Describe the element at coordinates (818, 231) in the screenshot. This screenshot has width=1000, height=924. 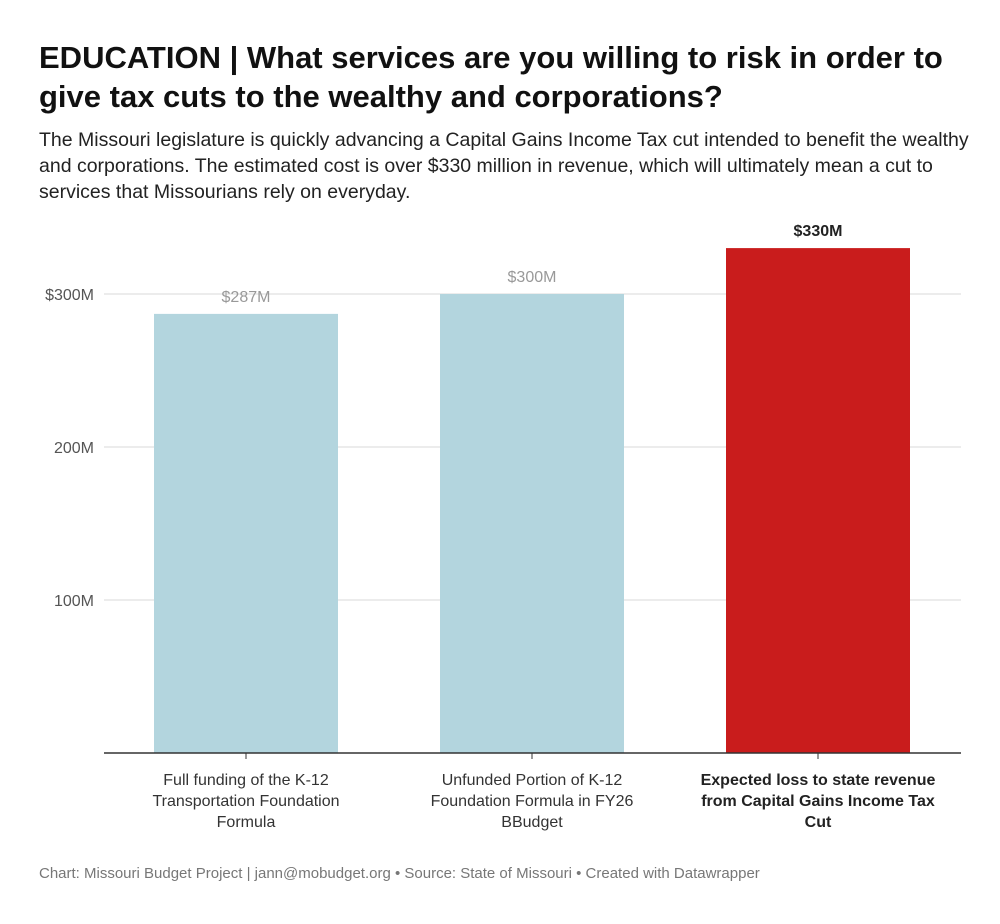
I see `value-label-3: $330M` at that location.